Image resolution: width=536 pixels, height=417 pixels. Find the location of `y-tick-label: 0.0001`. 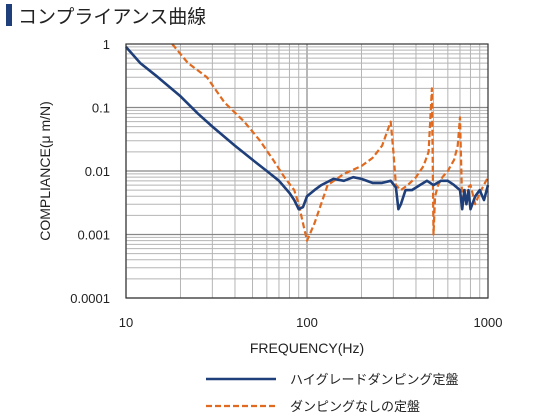

y-tick-label: 0.0001 is located at coordinates (90, 298).